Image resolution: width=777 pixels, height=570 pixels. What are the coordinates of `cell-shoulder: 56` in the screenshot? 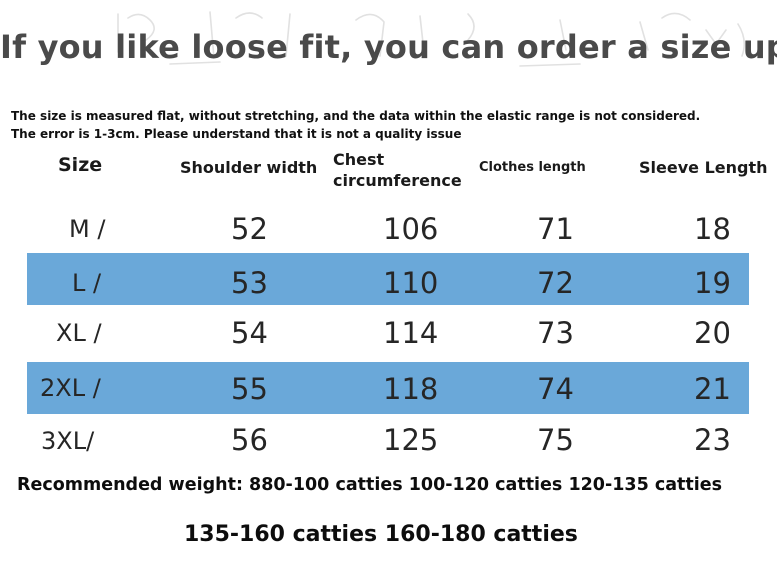 It's located at (249, 440).